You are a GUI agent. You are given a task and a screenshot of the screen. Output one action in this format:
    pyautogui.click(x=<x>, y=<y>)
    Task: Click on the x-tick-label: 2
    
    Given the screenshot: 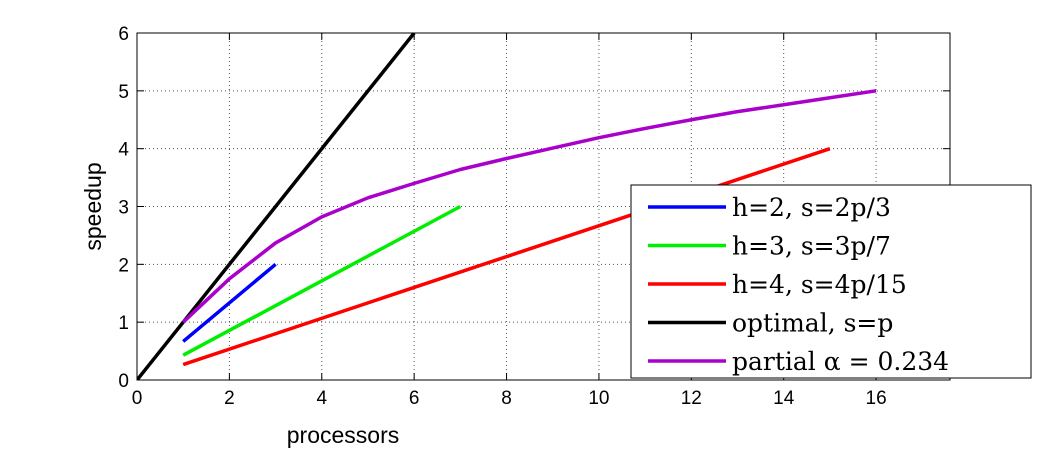 What is the action you would take?
    pyautogui.click(x=229, y=398)
    